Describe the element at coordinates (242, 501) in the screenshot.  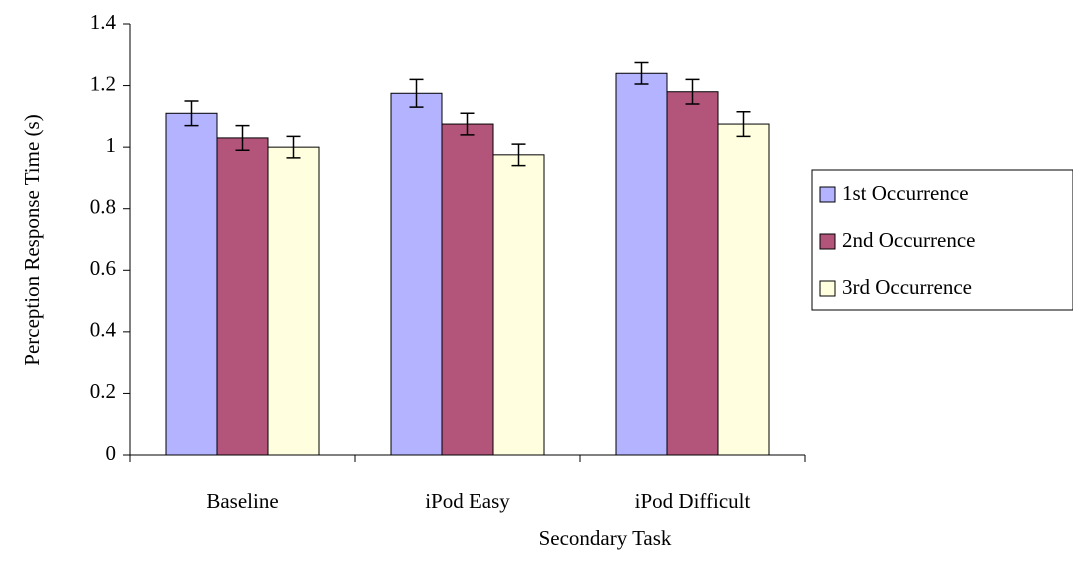
I see `x-tick-label: Baseline` at that location.